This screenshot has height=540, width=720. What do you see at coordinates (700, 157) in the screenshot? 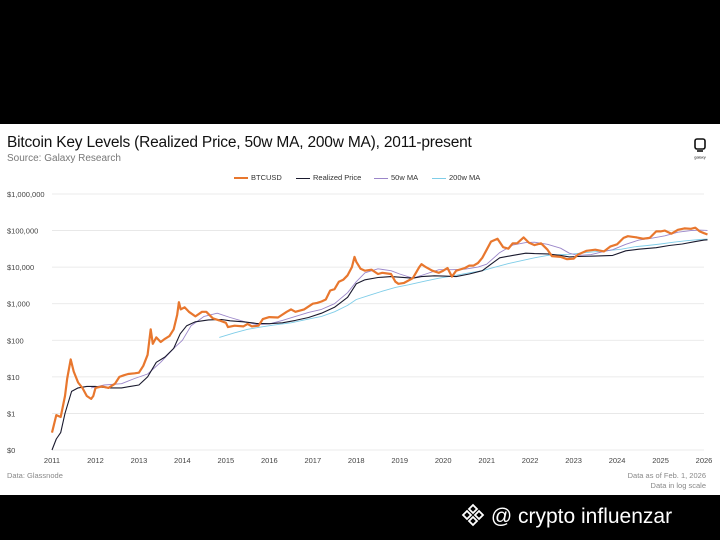
I see `logo-text: galaxy` at bounding box center [700, 157].